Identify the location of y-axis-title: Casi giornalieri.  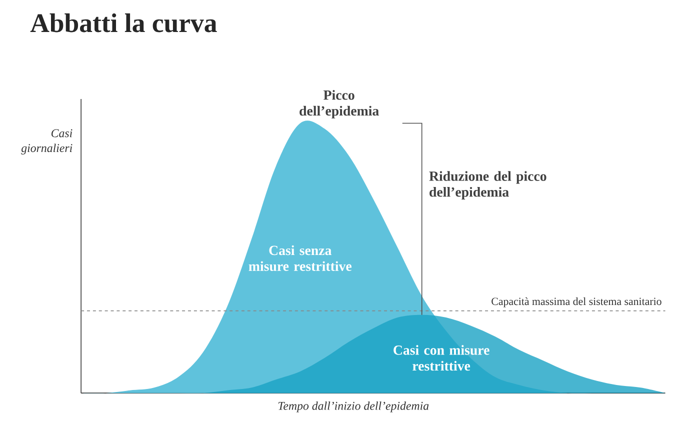
(46, 142).